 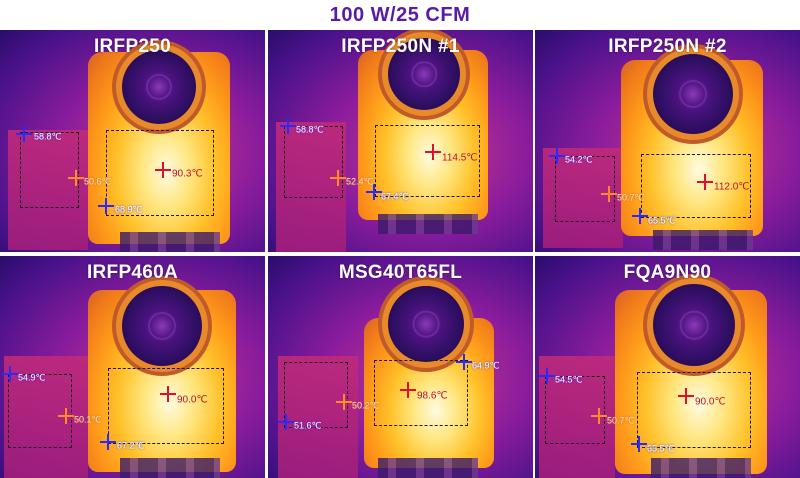 What do you see at coordinates (400, 15) in the screenshot?
I see `page-title: 100 W/25 CFM` at bounding box center [400, 15].